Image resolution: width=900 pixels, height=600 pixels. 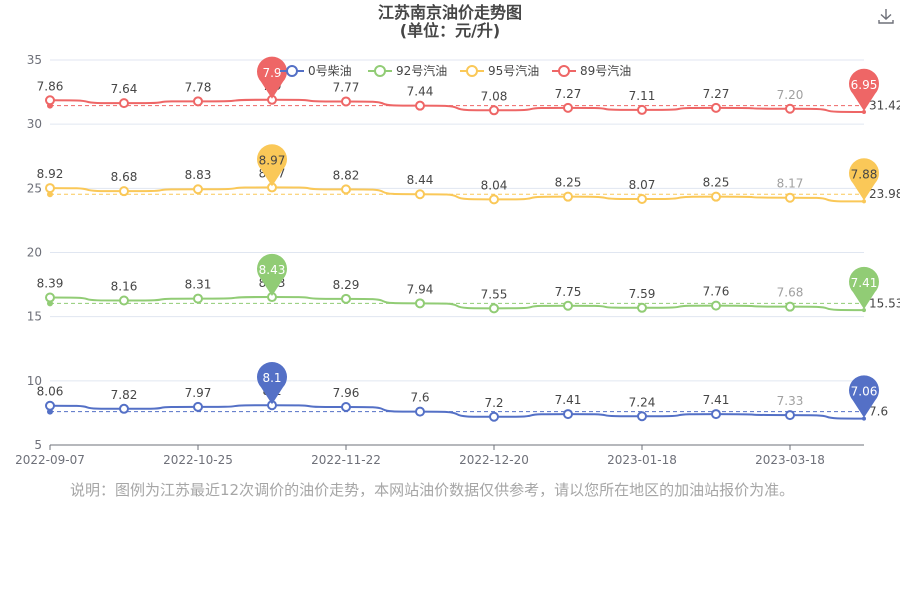 I want to click on average-label: 15.53, so click(x=884, y=303).